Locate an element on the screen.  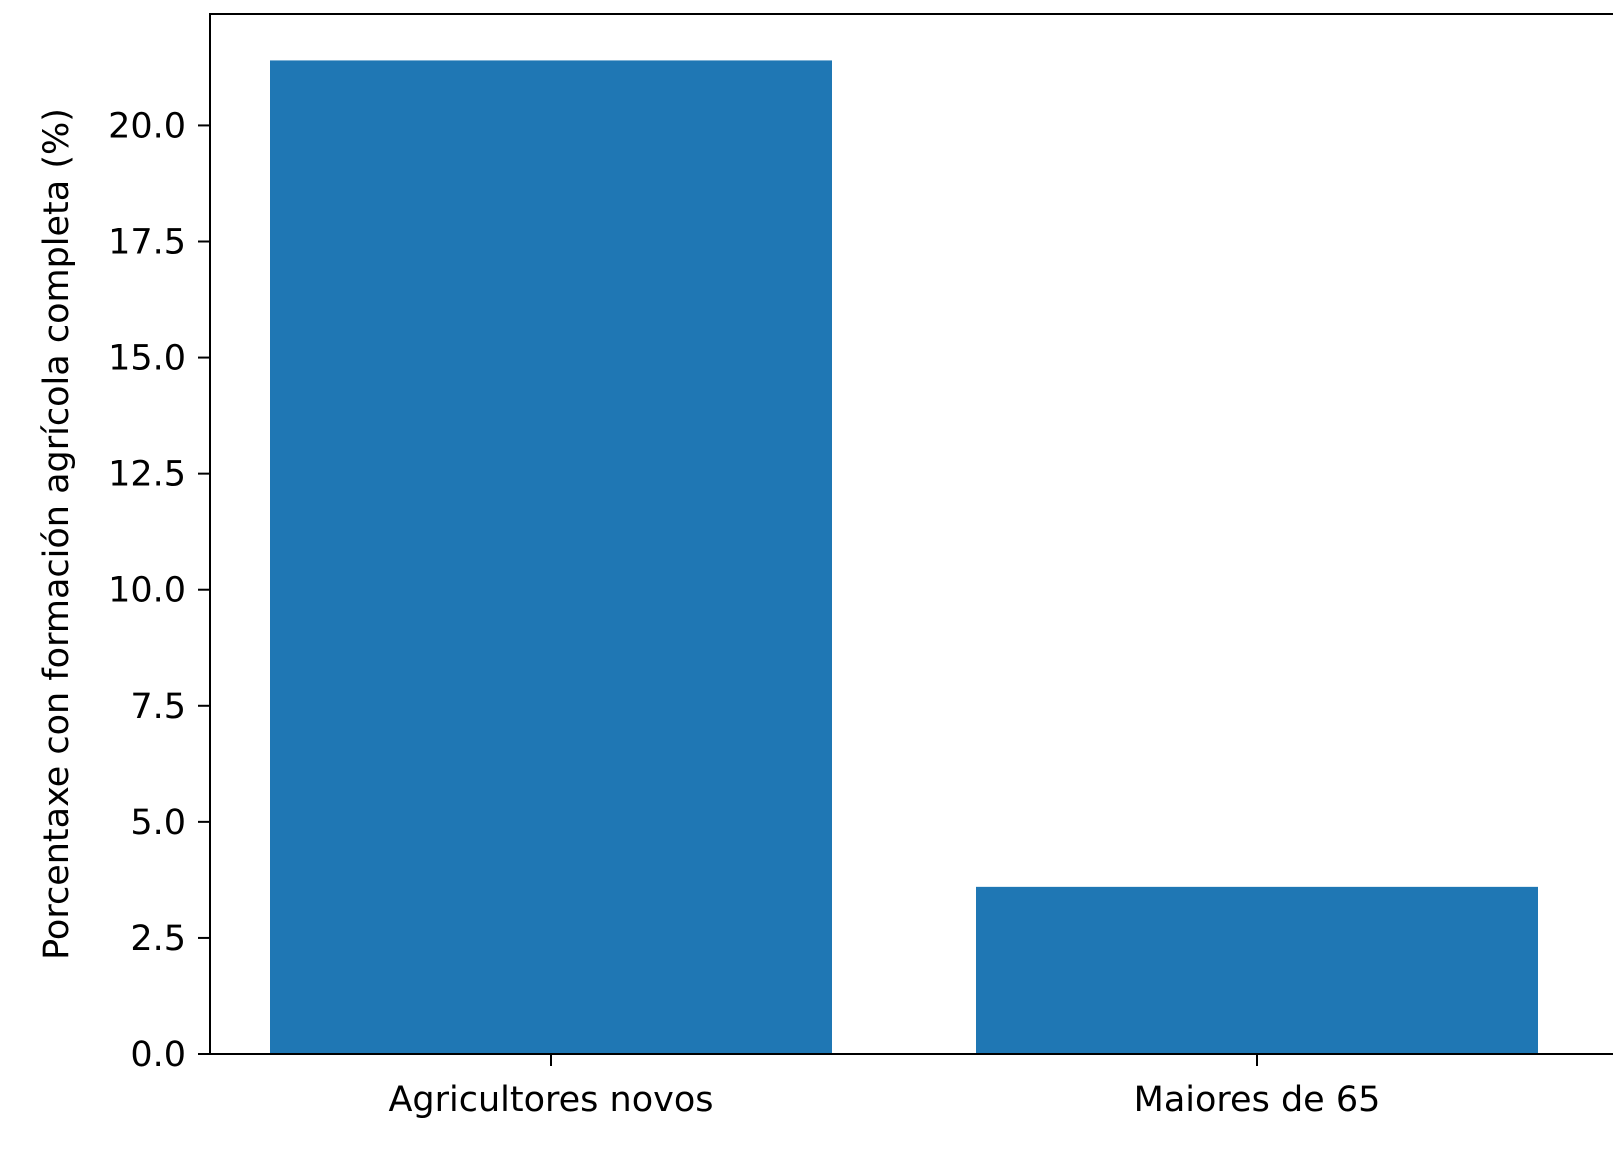
x-tick-label: Maiores de 65 is located at coordinates (1257, 1100).